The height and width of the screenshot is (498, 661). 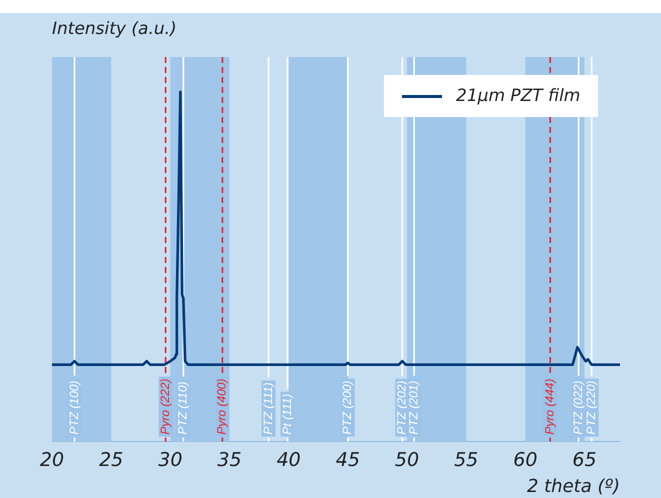 I want to click on x-tick-label: 55, so click(x=466, y=459).